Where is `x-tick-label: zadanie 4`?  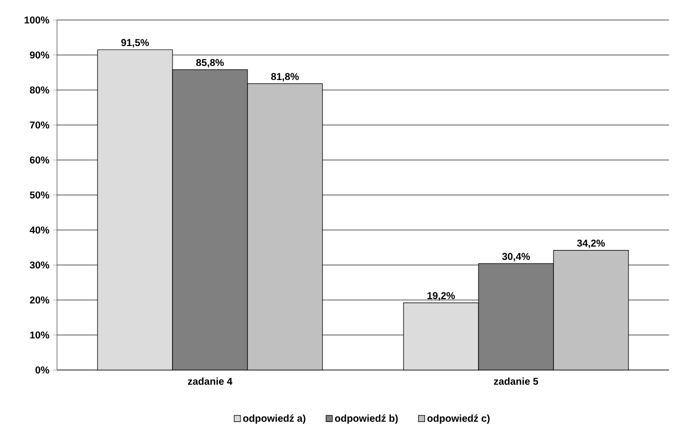
x-tick-label: zadanie 4 is located at coordinates (210, 381).